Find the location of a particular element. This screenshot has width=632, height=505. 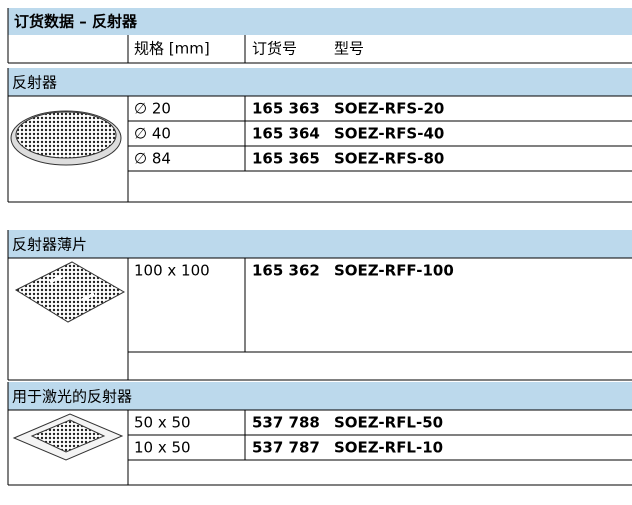

section-title: 反射器 is located at coordinates (34, 83).